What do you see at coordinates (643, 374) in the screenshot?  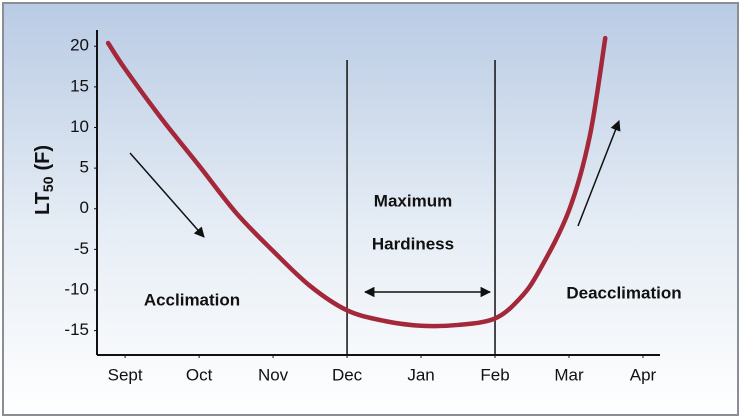 I see `x-tick-label: Apr` at bounding box center [643, 374].